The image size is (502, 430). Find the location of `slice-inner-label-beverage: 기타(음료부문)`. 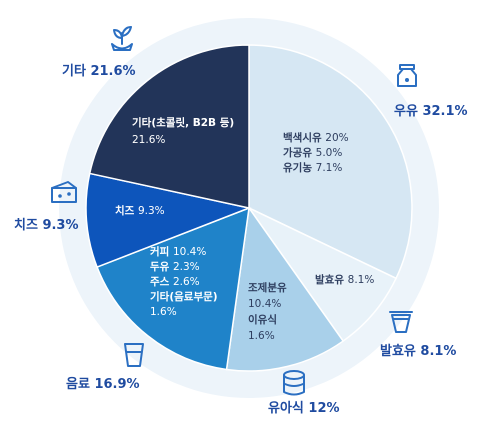

slice-inner-label-beverage: 기타(음료부문) is located at coordinates (184, 296).